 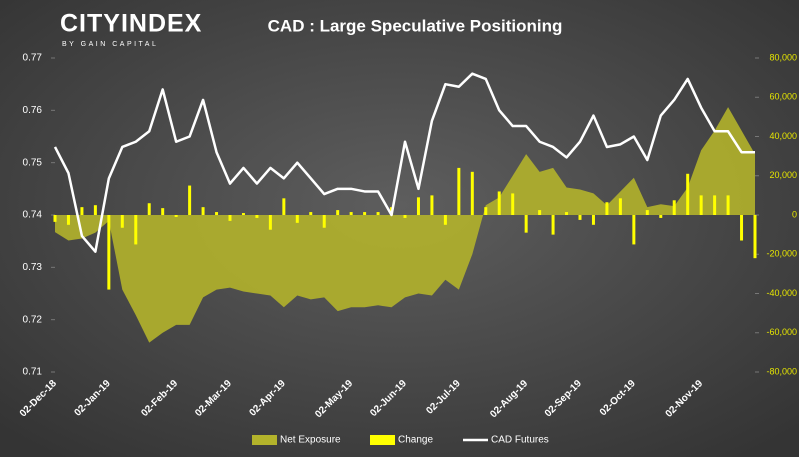 I want to click on logo: CITYINDEX, so click(x=131, y=24).